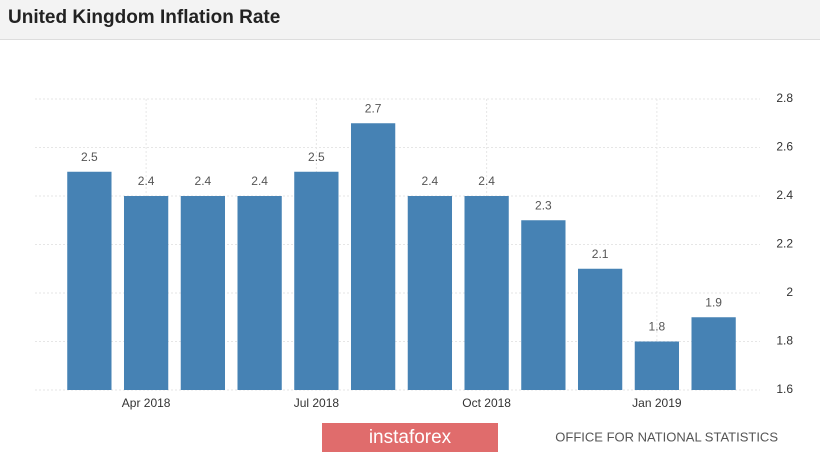 The image size is (820, 454). What do you see at coordinates (600, 254) in the screenshot?
I see `value-label: 2.1` at bounding box center [600, 254].